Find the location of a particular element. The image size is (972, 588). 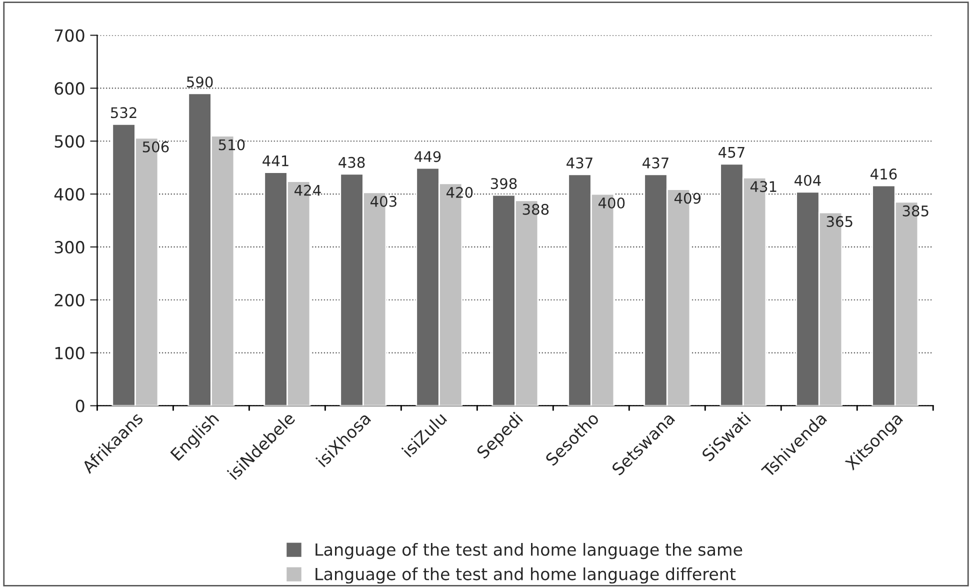

legend-label: Language of the test and home language different is located at coordinates (526, 575).